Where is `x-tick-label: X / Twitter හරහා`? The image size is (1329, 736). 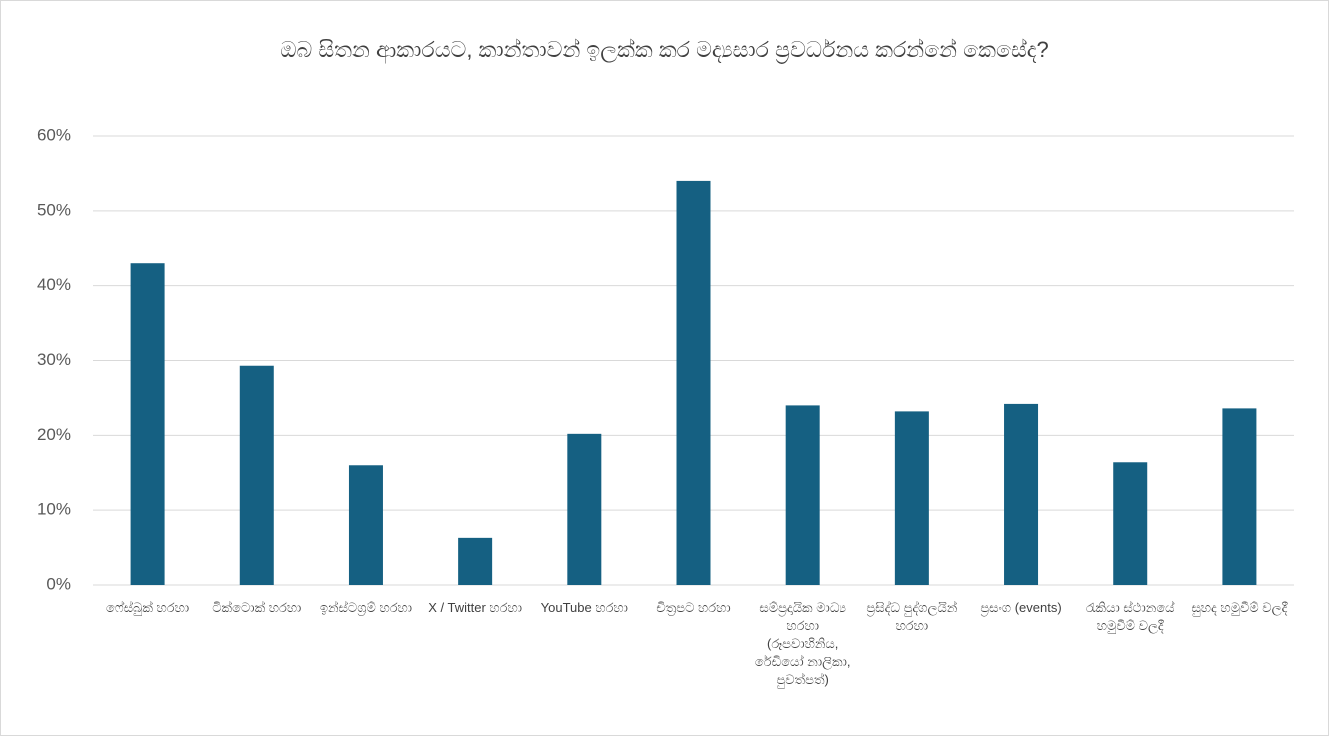
x-tick-label: X / Twitter හරහා is located at coordinates (475, 607).